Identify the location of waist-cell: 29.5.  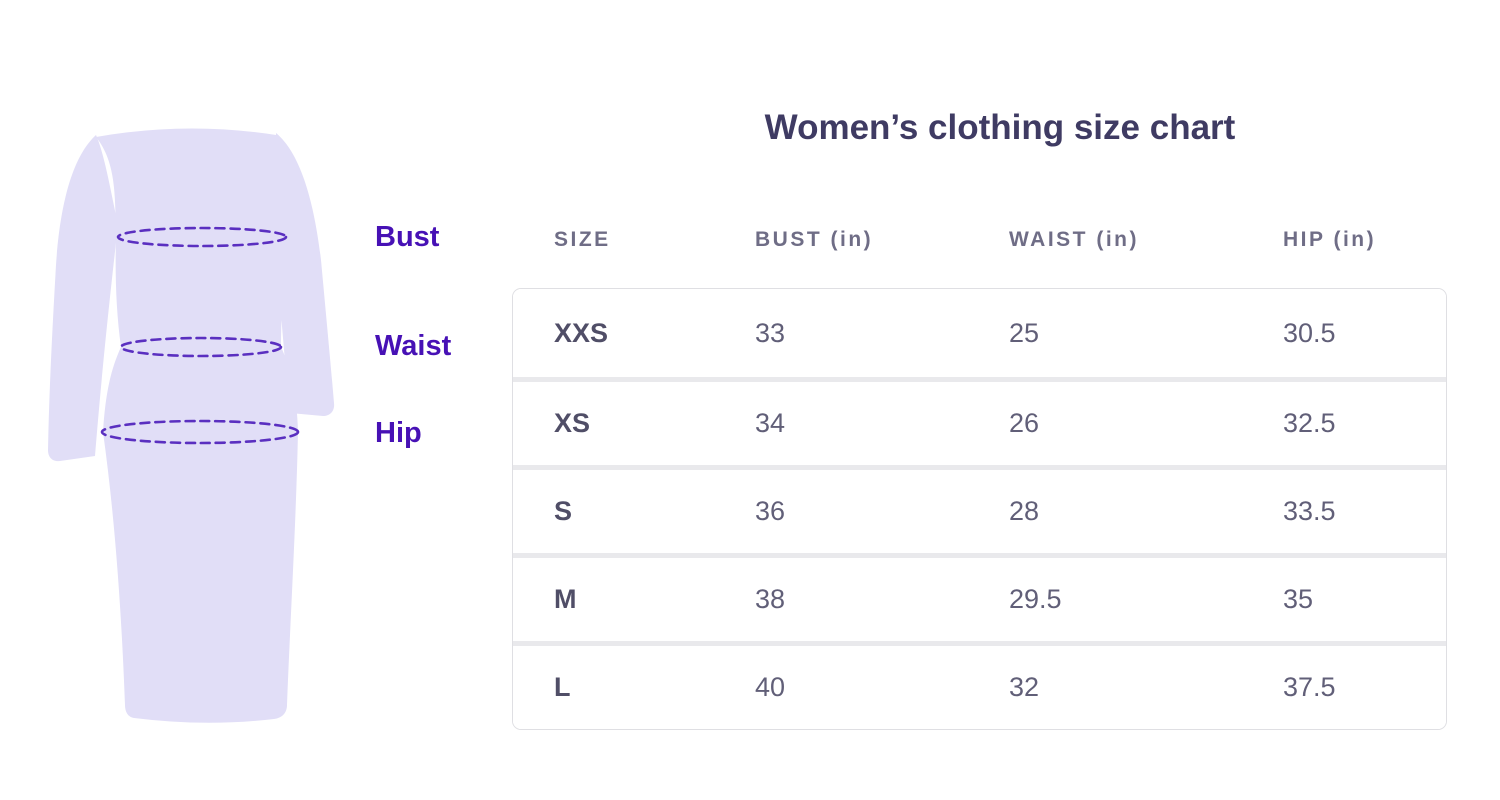
(1035, 599).